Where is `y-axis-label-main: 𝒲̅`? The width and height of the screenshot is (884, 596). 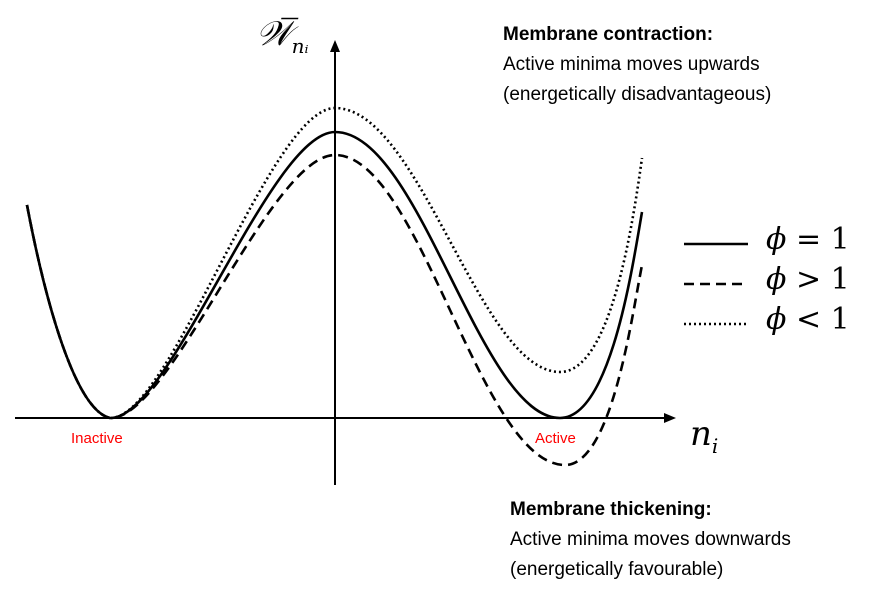
y-axis-label-main: 𝒲̅ is located at coordinates (274, 34).